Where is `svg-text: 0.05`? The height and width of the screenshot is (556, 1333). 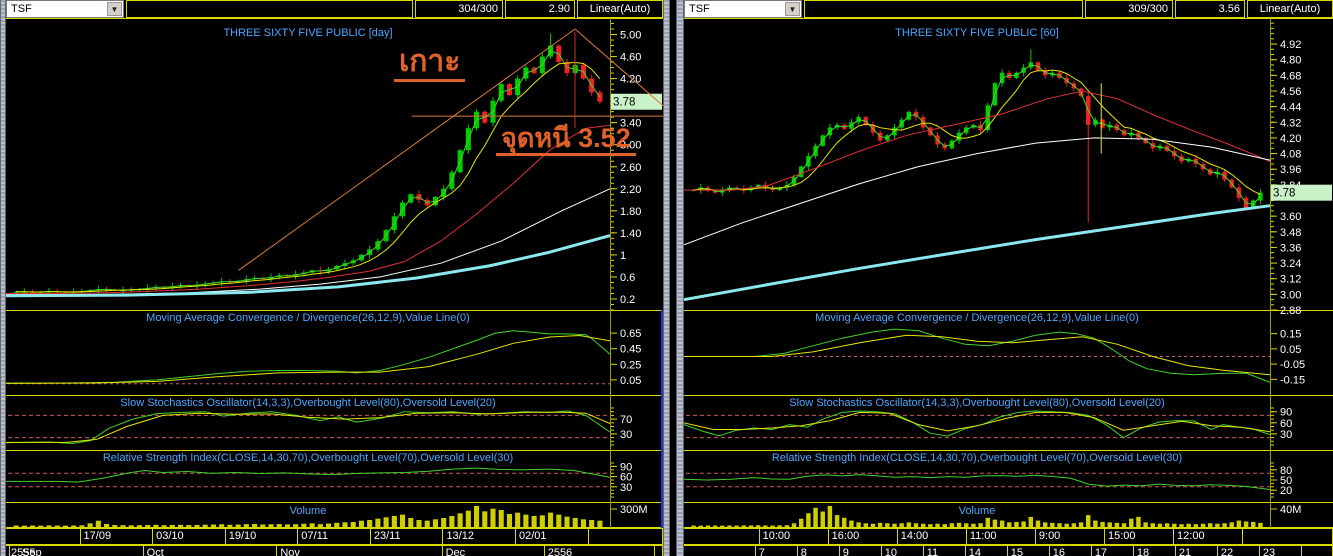 svg-text: 0.05 is located at coordinates (630, 381).